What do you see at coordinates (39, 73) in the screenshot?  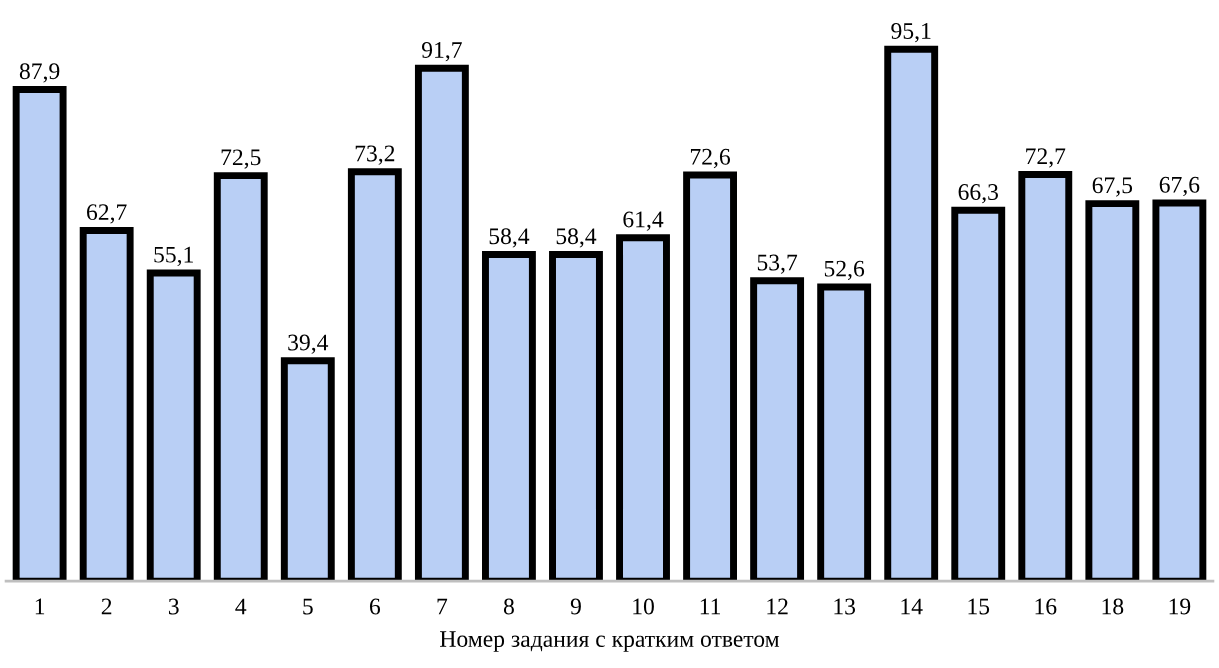 I see `data-label: 87,9` at bounding box center [39, 73].